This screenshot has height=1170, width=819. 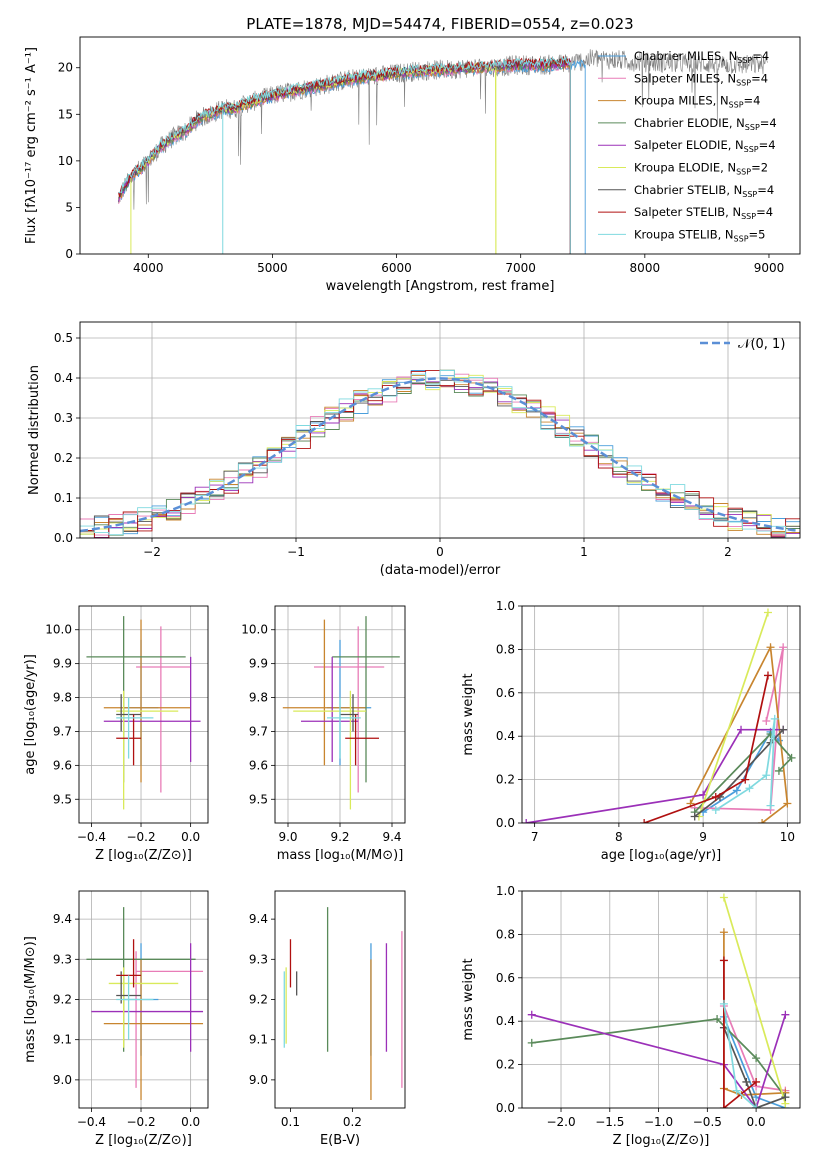 What do you see at coordinates (62, 698) in the screenshot?
I see `y-tick-label: 9.8` at bounding box center [62, 698].